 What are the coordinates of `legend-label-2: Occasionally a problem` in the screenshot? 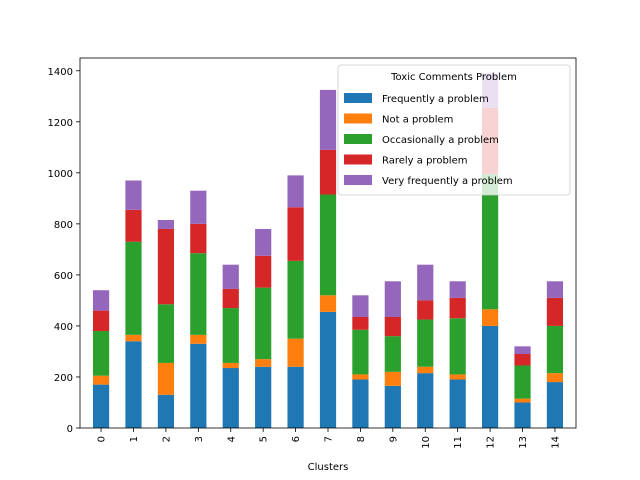 It's located at (440, 140).